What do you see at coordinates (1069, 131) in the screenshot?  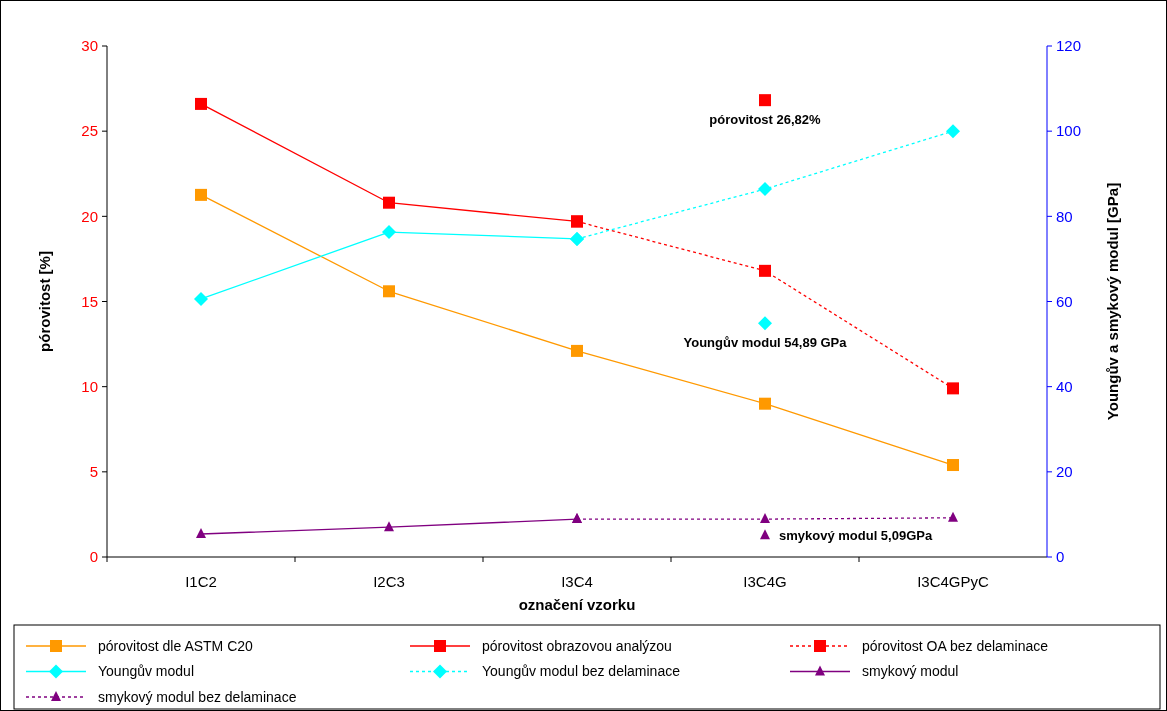 I see `y2-tick-label: 100` at bounding box center [1069, 131].